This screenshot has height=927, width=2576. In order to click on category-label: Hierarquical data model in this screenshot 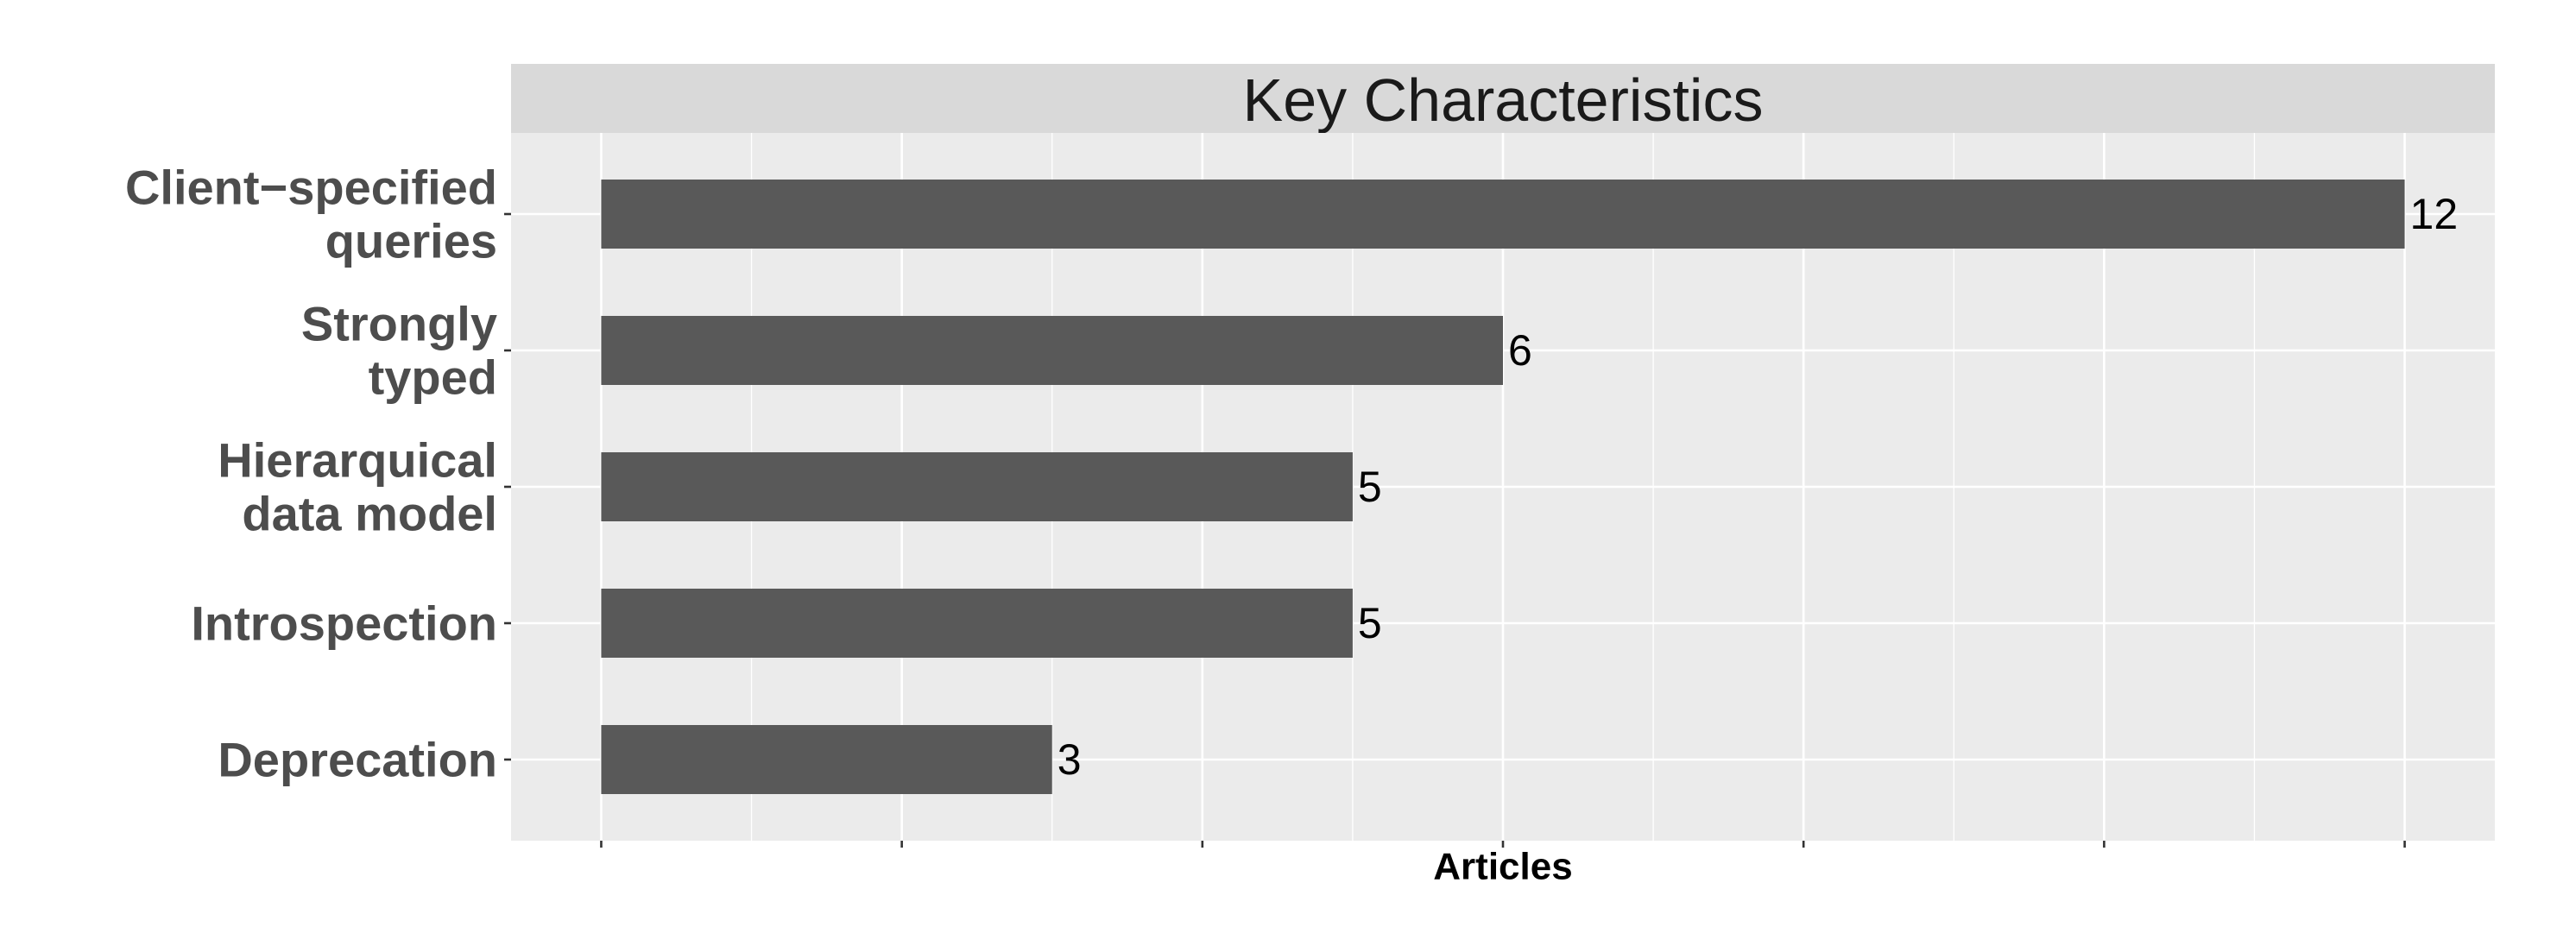, I will do `click(357, 487)`.